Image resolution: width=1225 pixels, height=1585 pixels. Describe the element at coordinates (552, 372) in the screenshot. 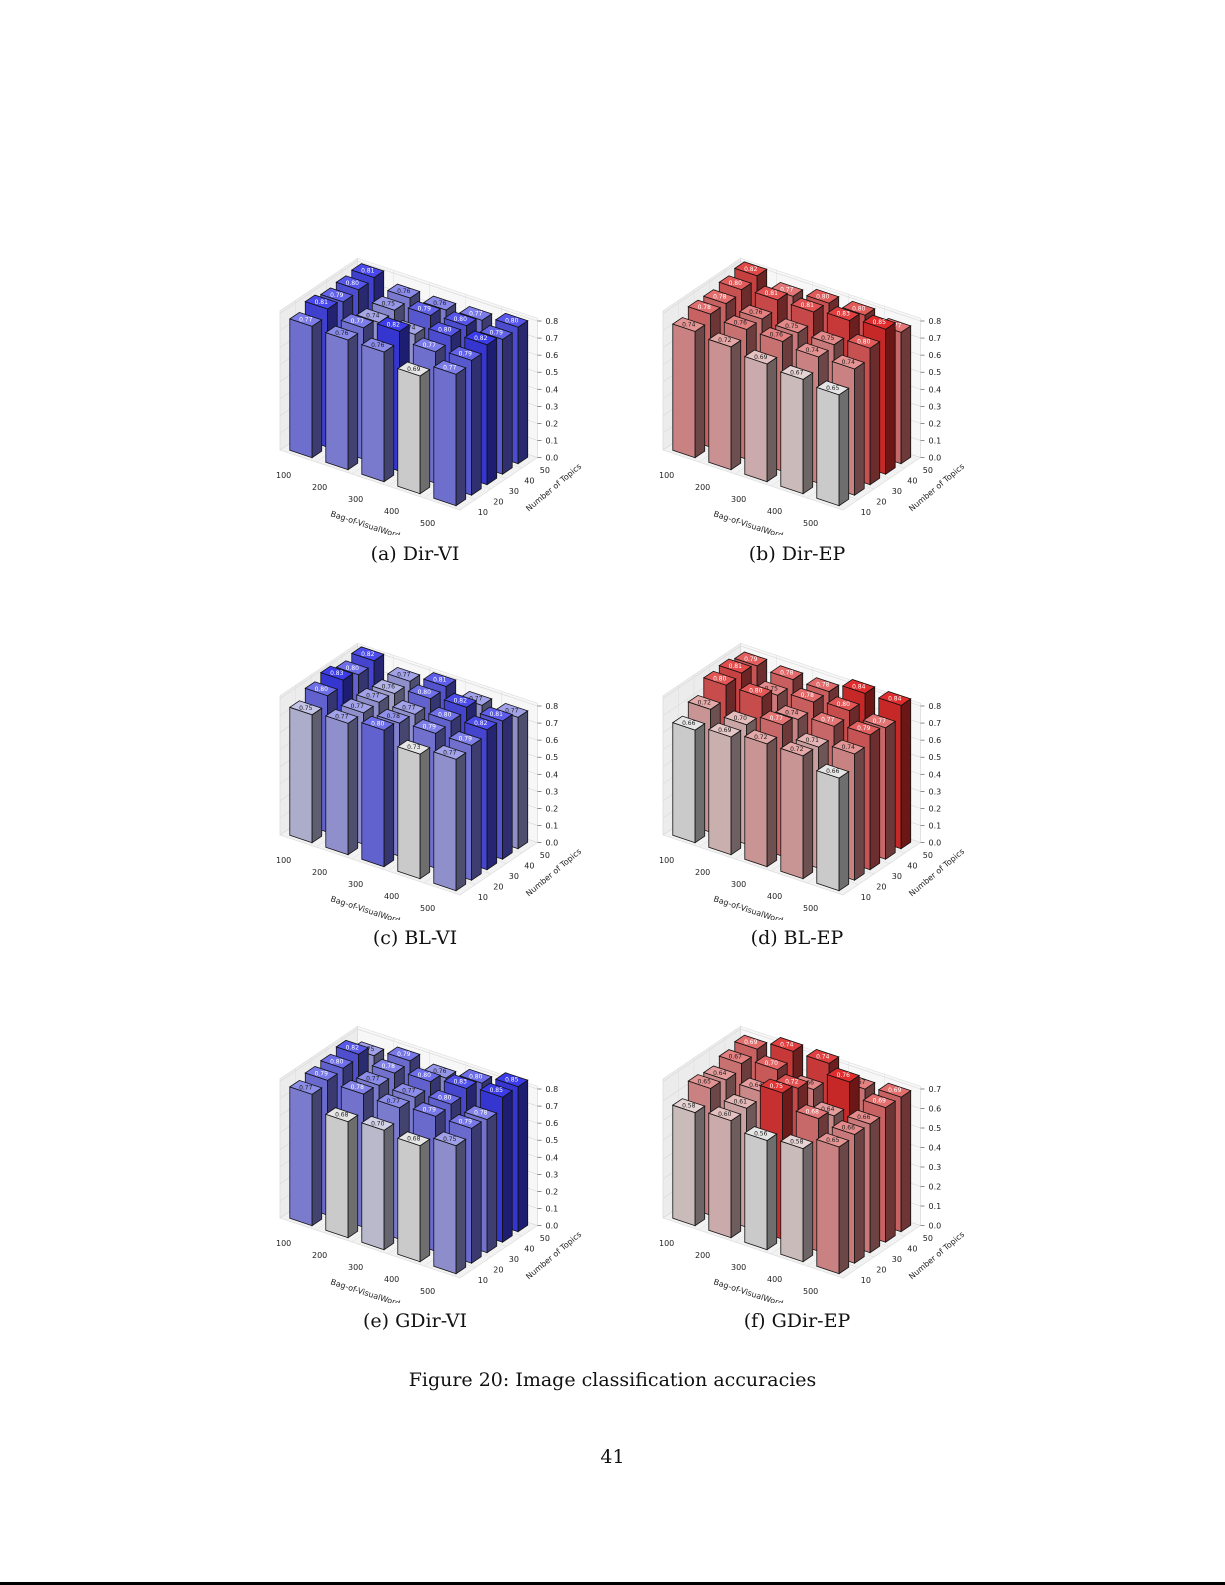

I see `z-tick-label: 0.5` at that location.